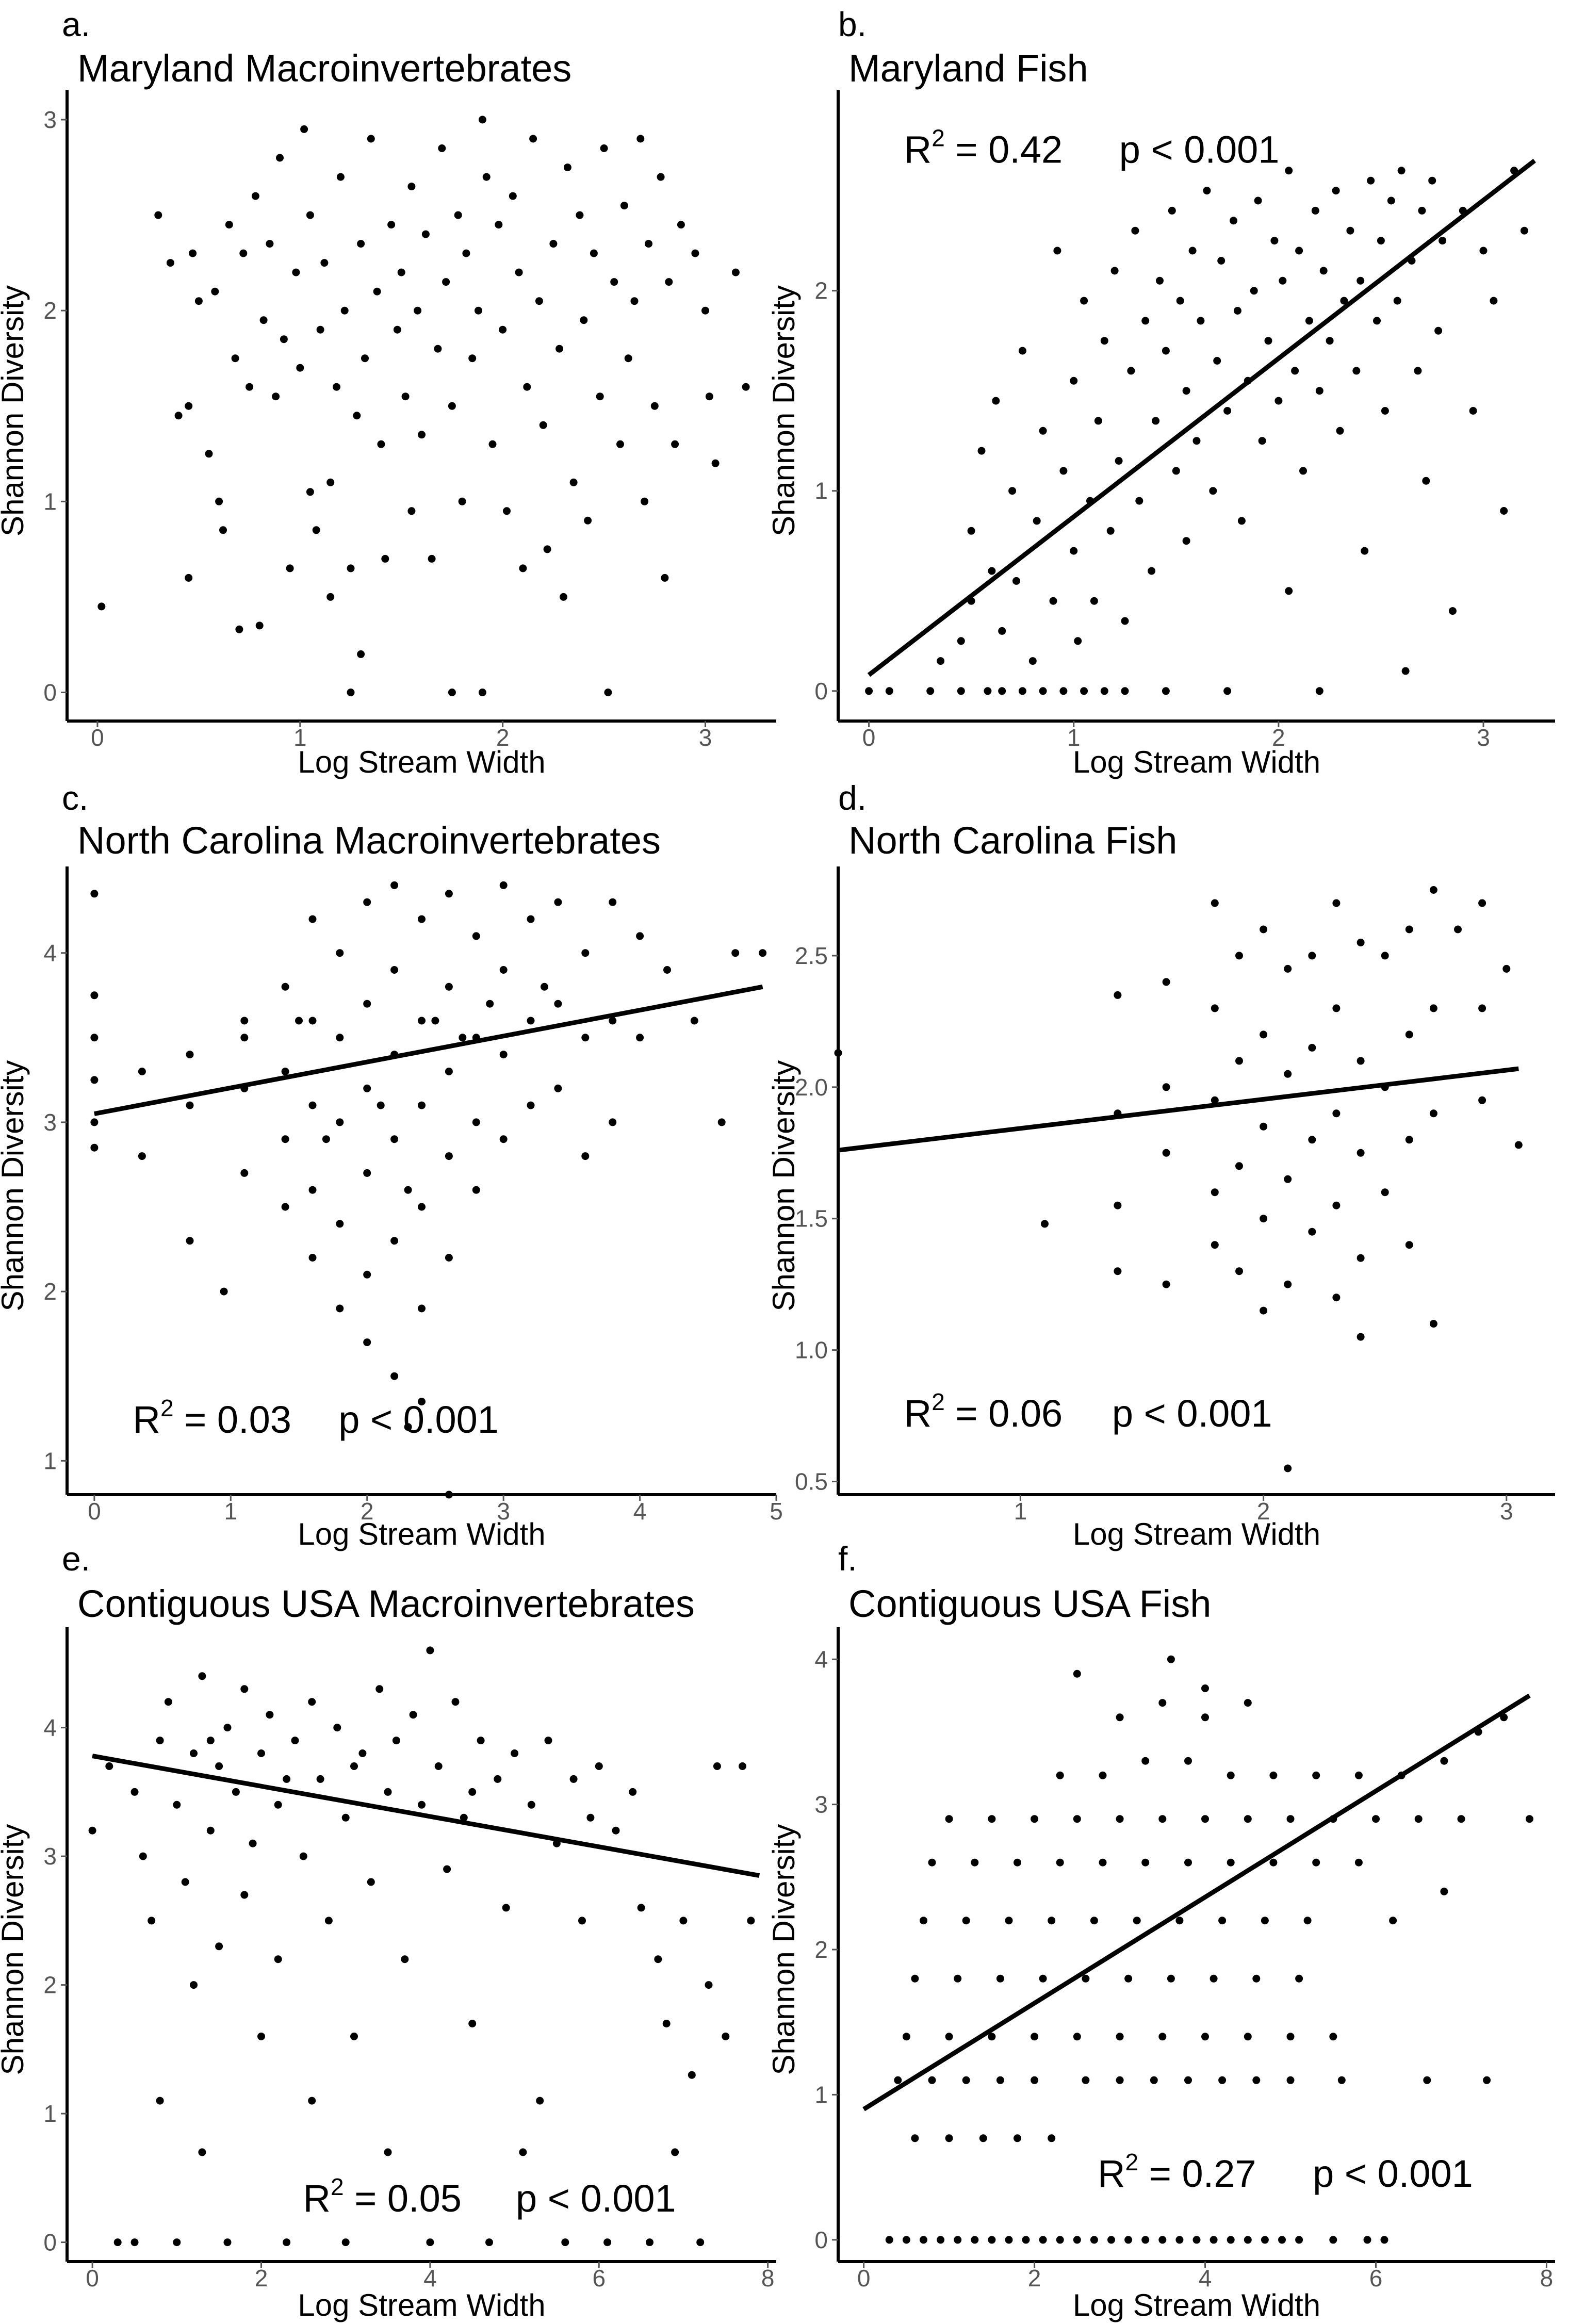 This screenshot has width=1585, height=2324. What do you see at coordinates (50, 2113) in the screenshot?
I see `y-tick-label: 1` at bounding box center [50, 2113].